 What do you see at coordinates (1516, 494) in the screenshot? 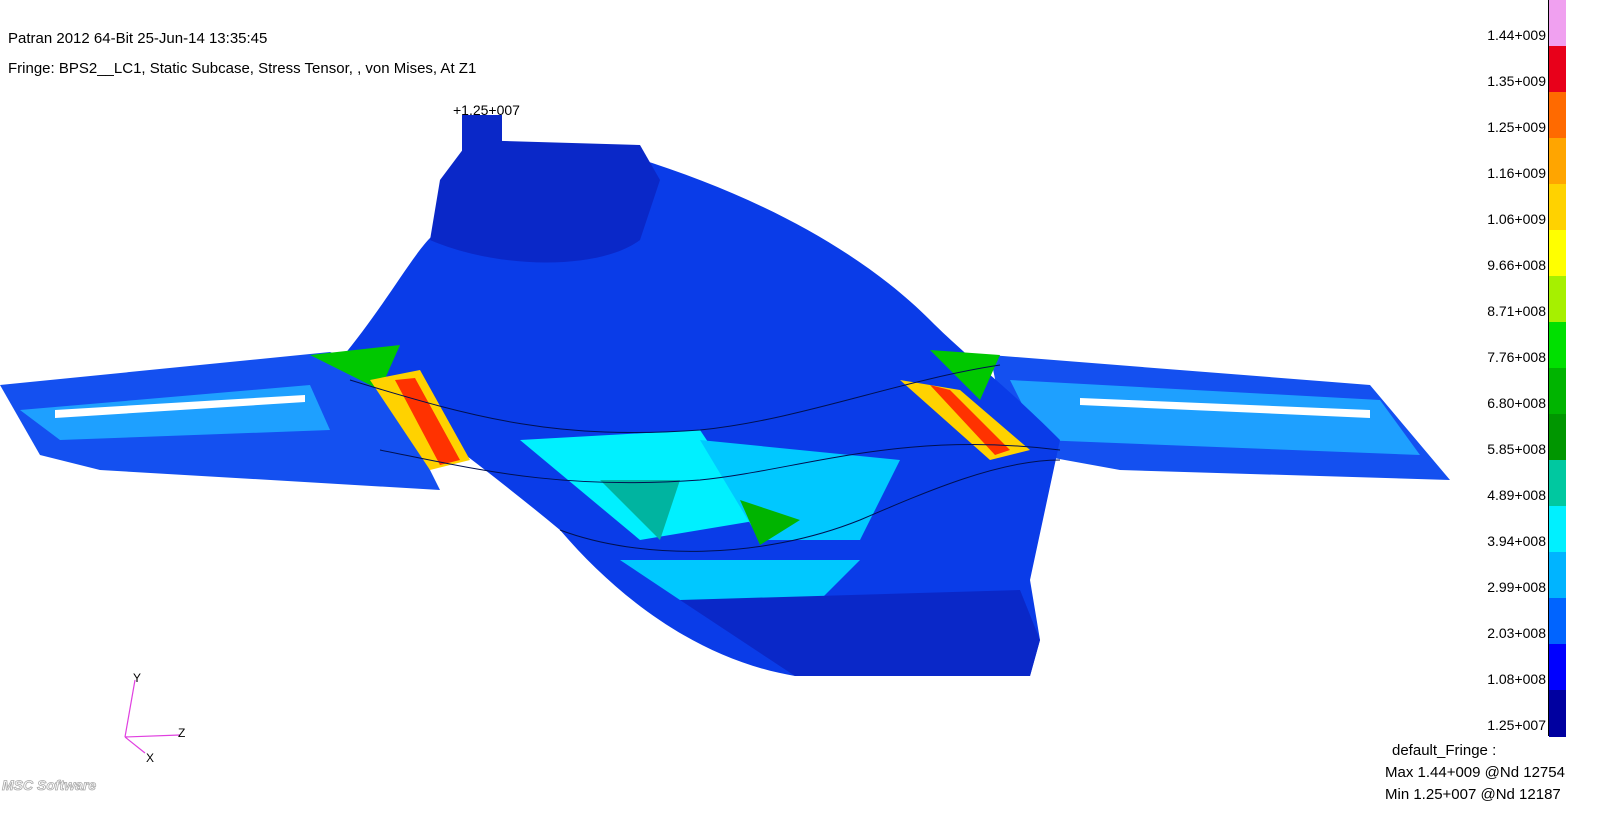
I see `legend-tick-label: 4.89+008` at bounding box center [1516, 494].